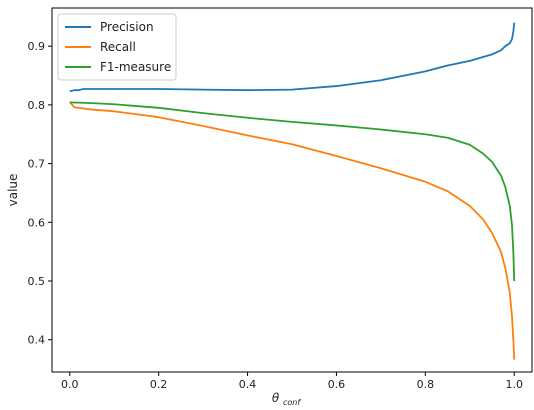 The width and height of the screenshot is (534, 410). I want to click on y-axis-title: value, so click(13, 190).